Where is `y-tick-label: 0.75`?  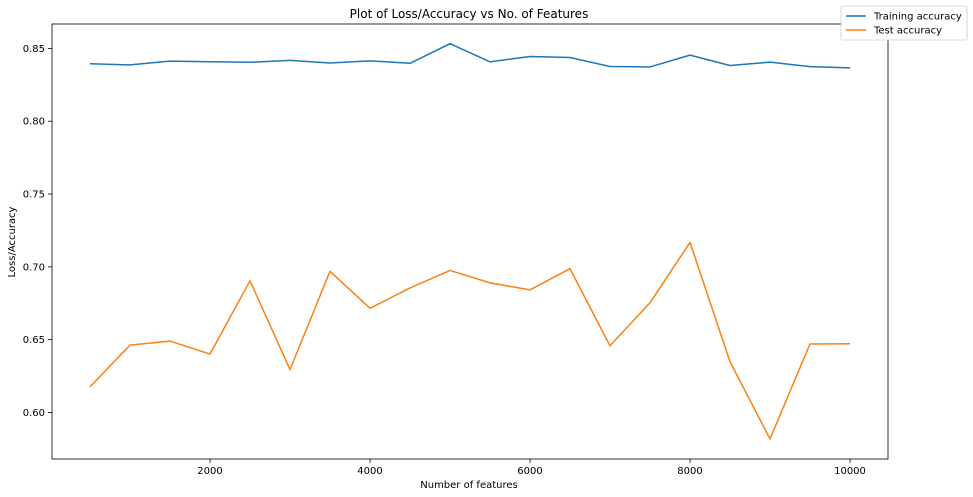 y-tick-label: 0.75 is located at coordinates (34, 195).